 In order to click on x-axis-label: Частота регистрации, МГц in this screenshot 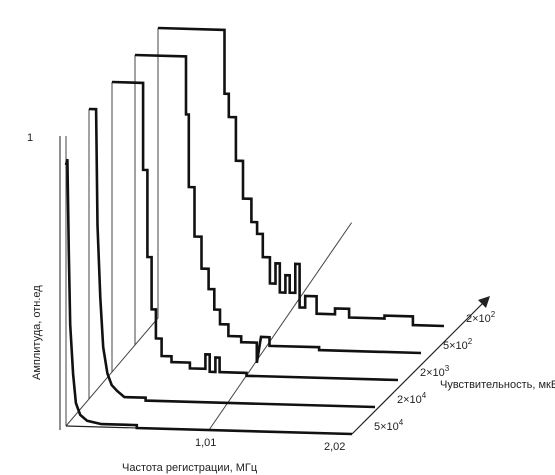, I will do `click(190, 468)`.